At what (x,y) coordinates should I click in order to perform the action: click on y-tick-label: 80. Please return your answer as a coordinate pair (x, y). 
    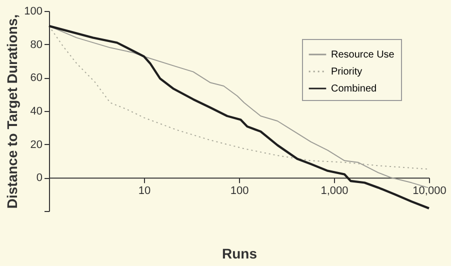
    Looking at the image, I should click on (36, 44).